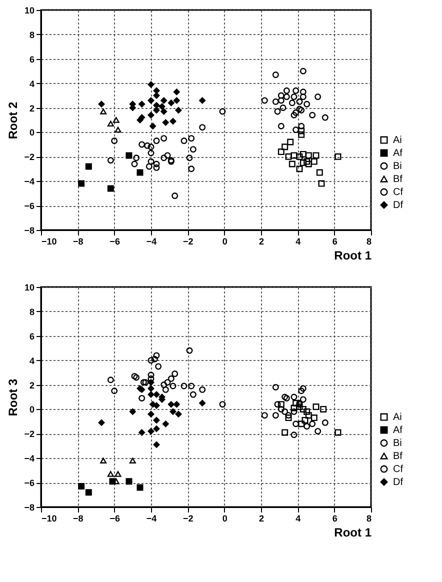  Describe the element at coordinates (13, 397) in the screenshot. I see `y-axis-title: Root 3` at that location.